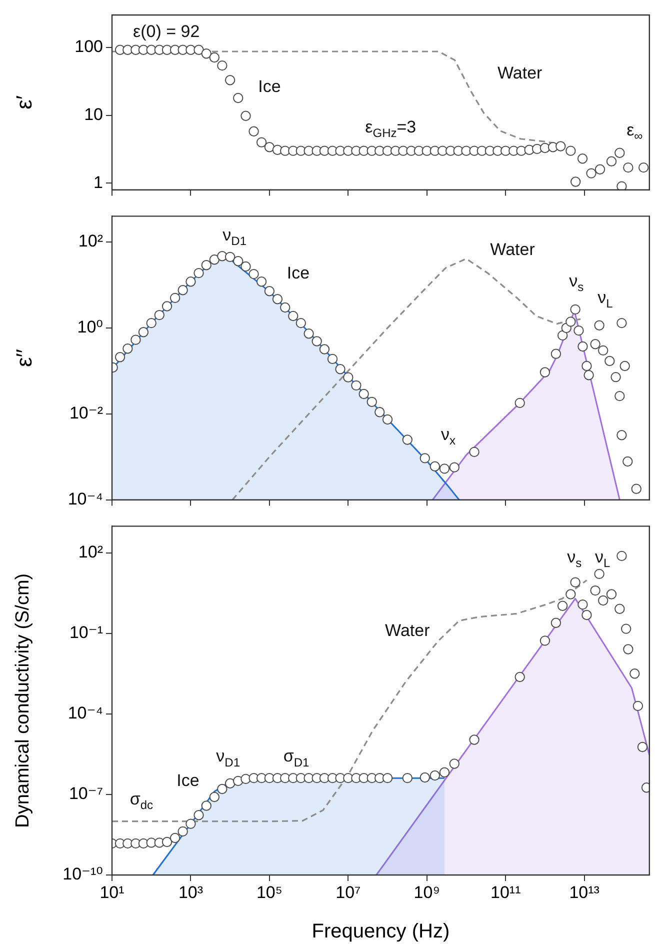 Image resolution: width=655 pixels, height=944 pixels. What do you see at coordinates (88, 46) in the screenshot?
I see `y-tick-label: 100` at bounding box center [88, 46].